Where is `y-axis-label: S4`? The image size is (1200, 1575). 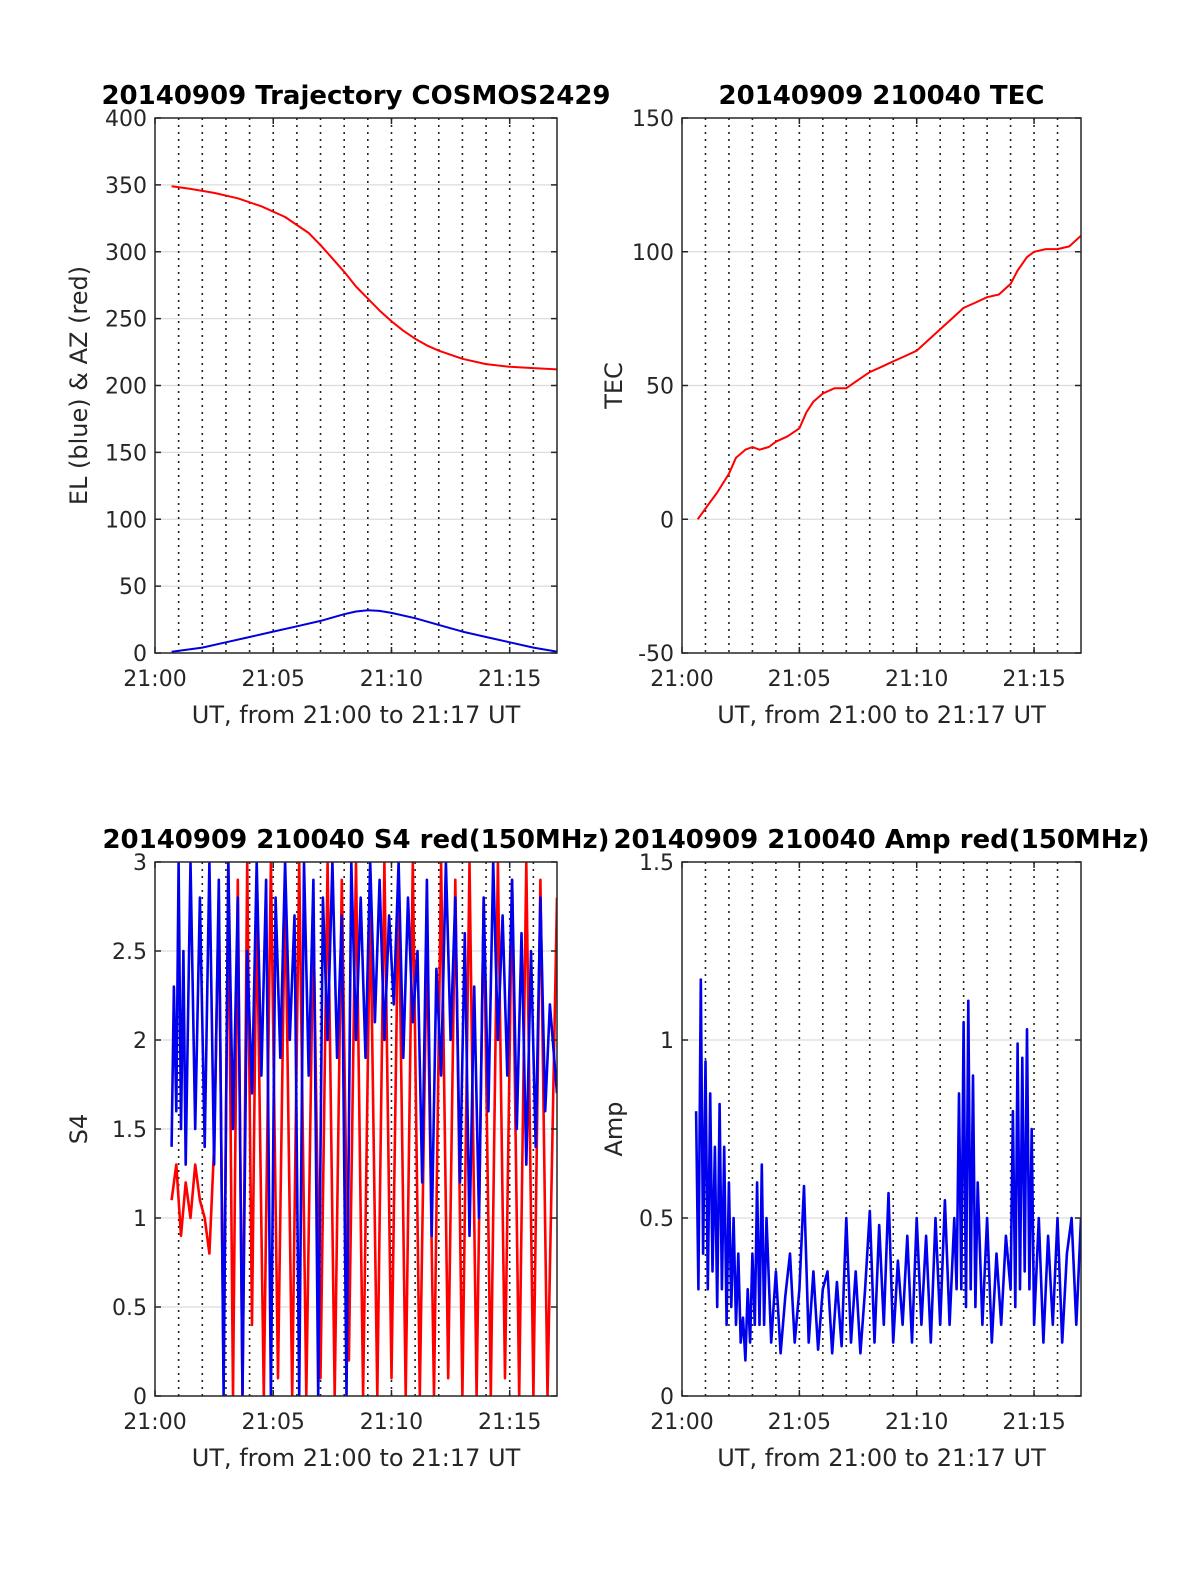 y-axis-label: S4 is located at coordinates (79, 1129).